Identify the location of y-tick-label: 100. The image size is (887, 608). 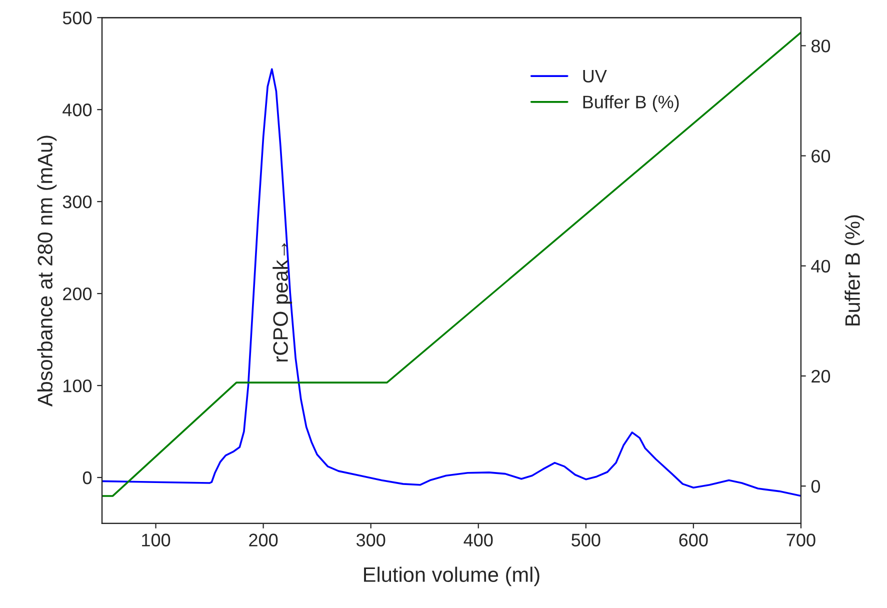
(78, 385).